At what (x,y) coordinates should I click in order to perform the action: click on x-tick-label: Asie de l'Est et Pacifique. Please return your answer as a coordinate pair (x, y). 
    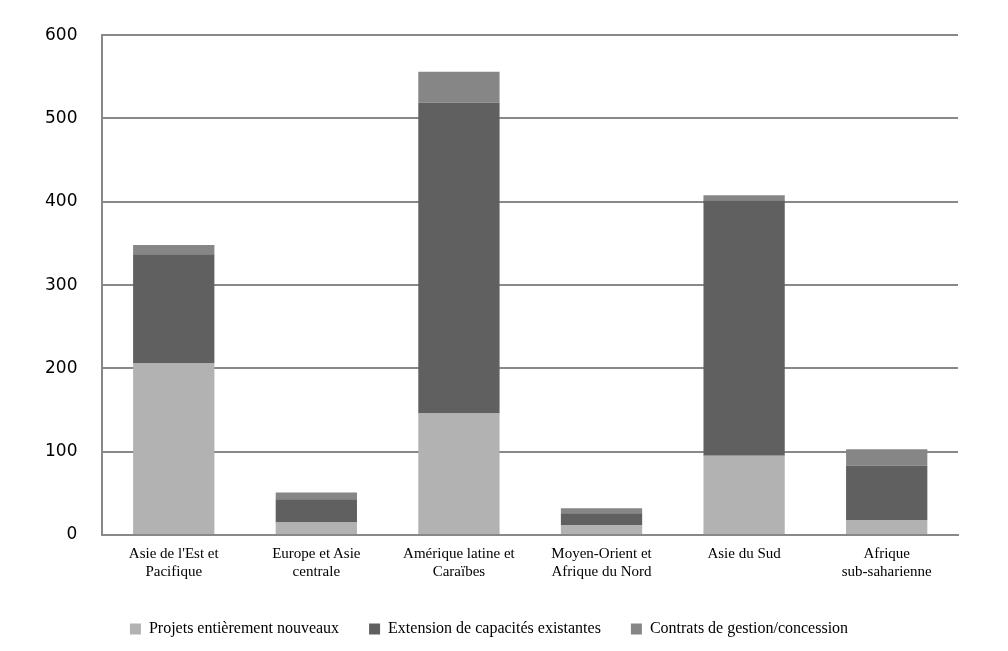
    Looking at the image, I should click on (174, 561).